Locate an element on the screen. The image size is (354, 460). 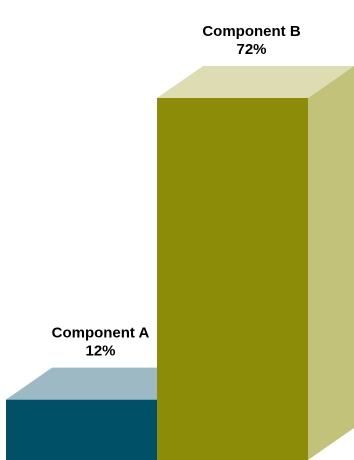
bar-front is located at coordinates (81, 429).